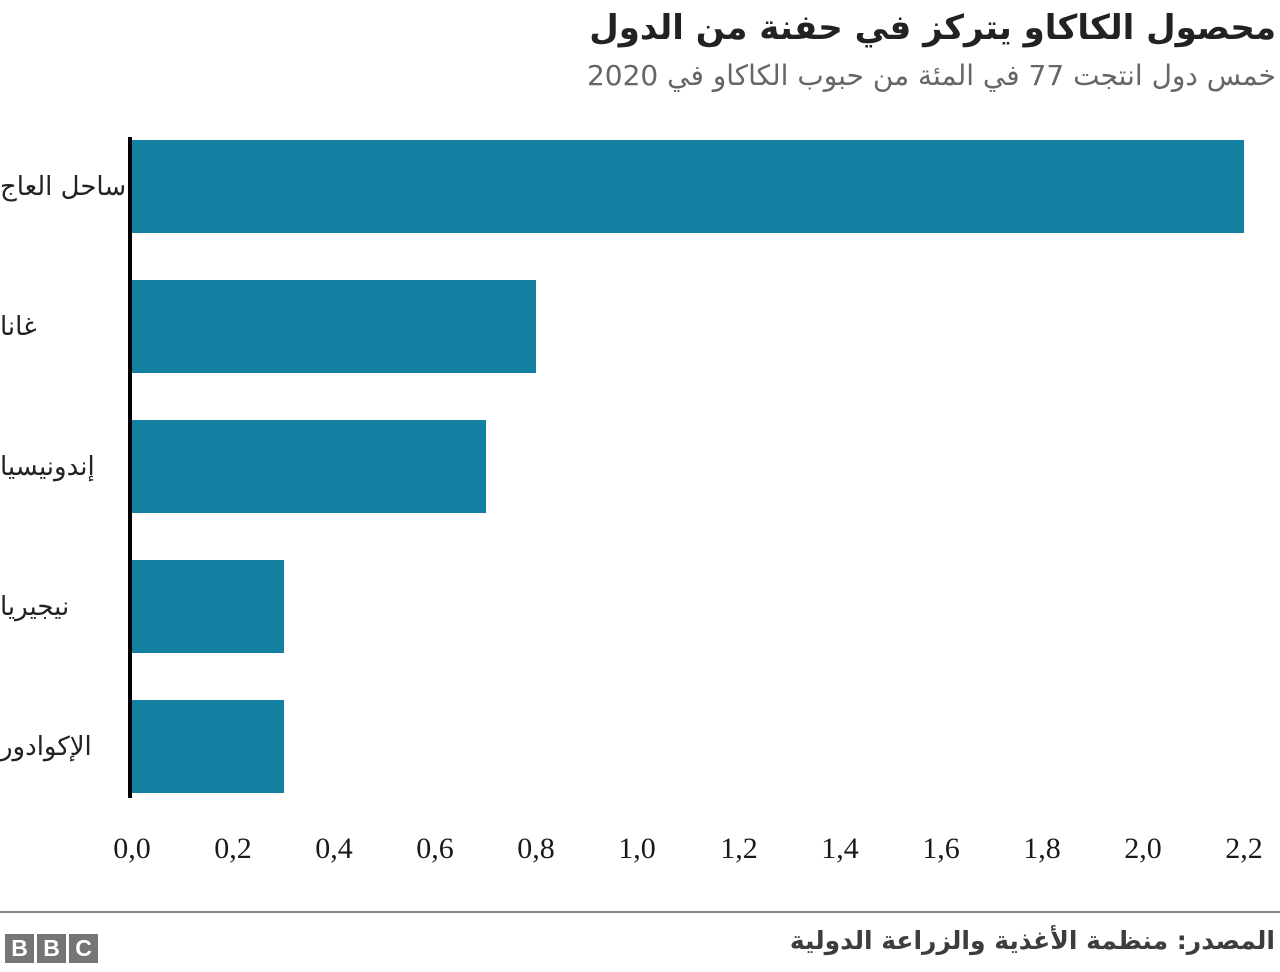 The height and width of the screenshot is (972, 1280). What do you see at coordinates (46, 746) in the screenshot?
I see `category-label-5: الإكوادور` at bounding box center [46, 746].